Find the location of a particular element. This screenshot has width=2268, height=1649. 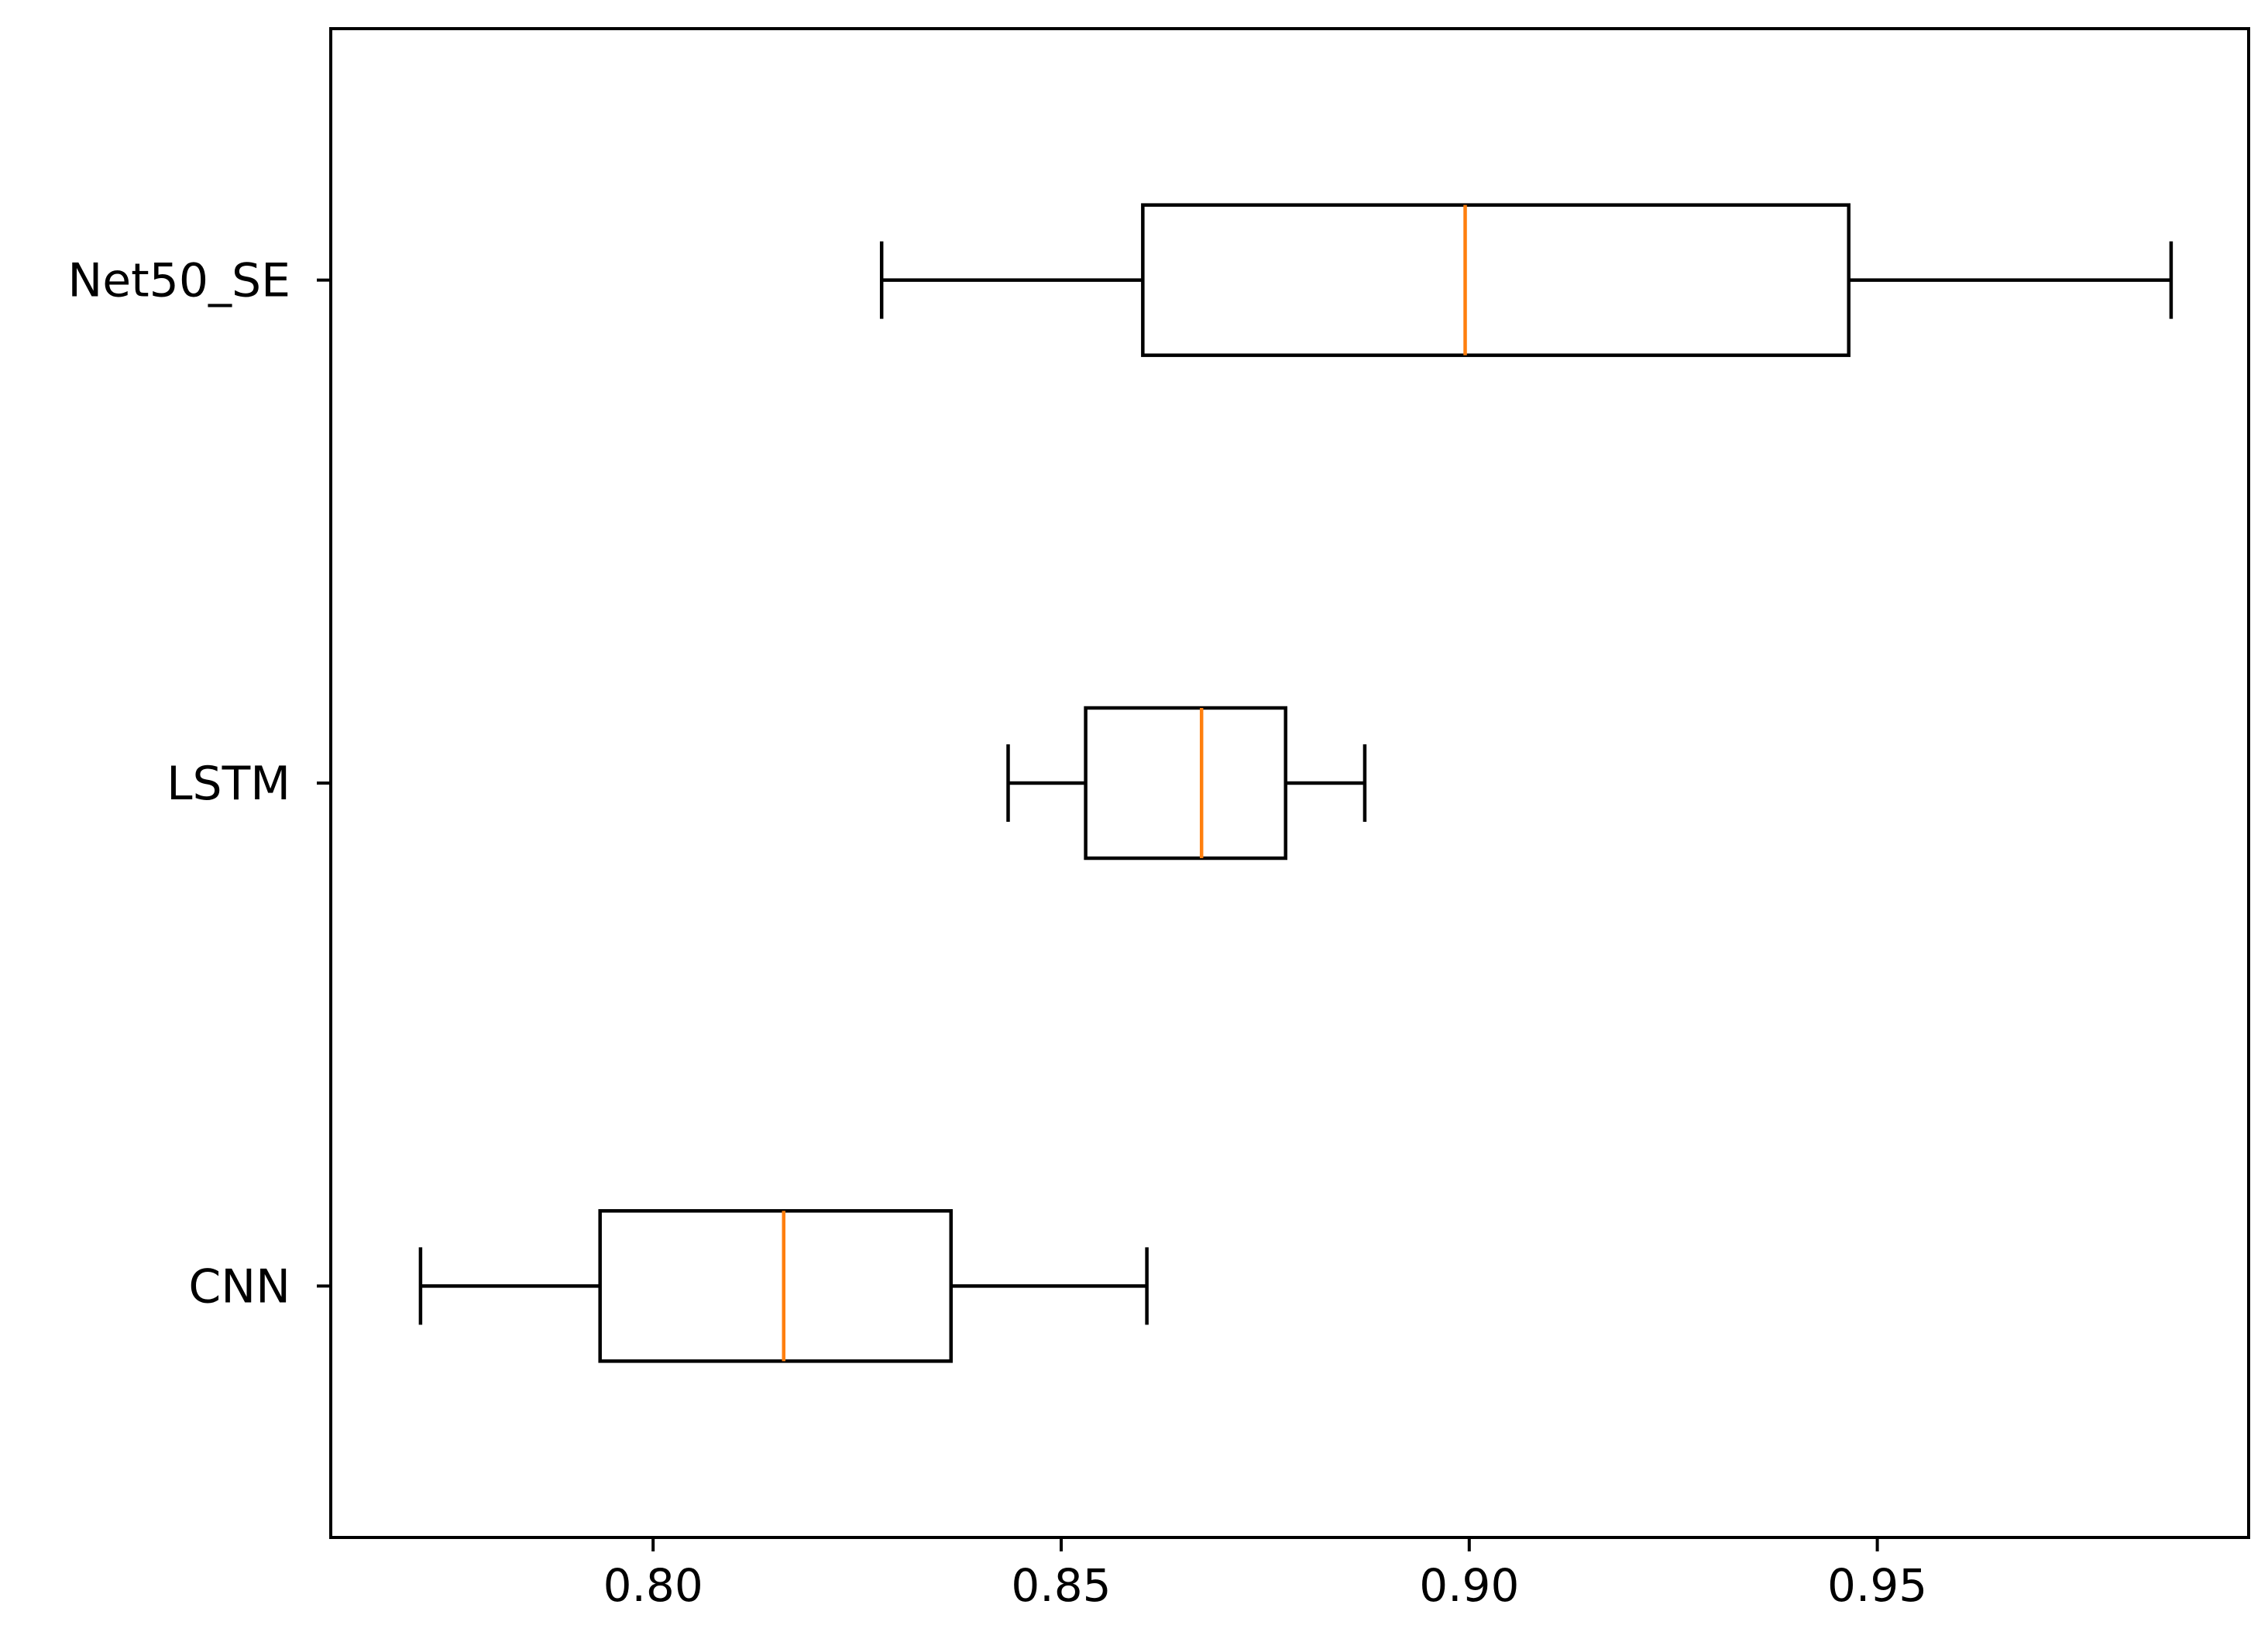

x-tick-label: 0.85 is located at coordinates (1061, 1585).